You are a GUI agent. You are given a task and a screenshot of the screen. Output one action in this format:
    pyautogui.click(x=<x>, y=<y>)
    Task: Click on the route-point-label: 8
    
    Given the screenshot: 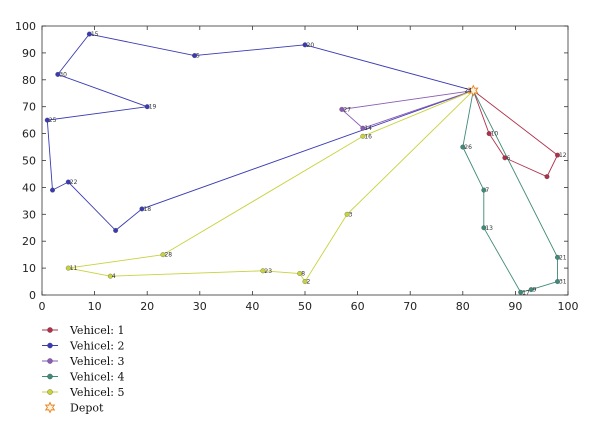 What is the action you would take?
    pyautogui.click(x=303, y=273)
    